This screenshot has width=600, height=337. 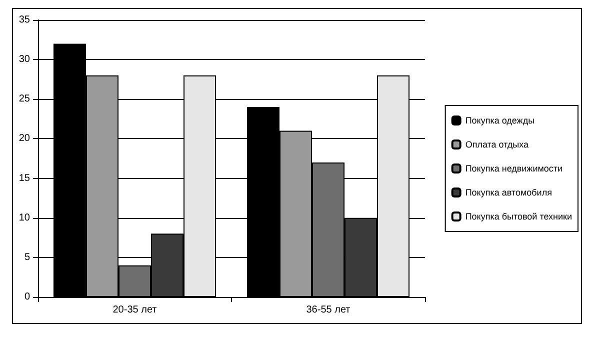 What do you see at coordinates (497, 145) in the screenshot?
I see `legend-label: Оплата отдыха` at bounding box center [497, 145].